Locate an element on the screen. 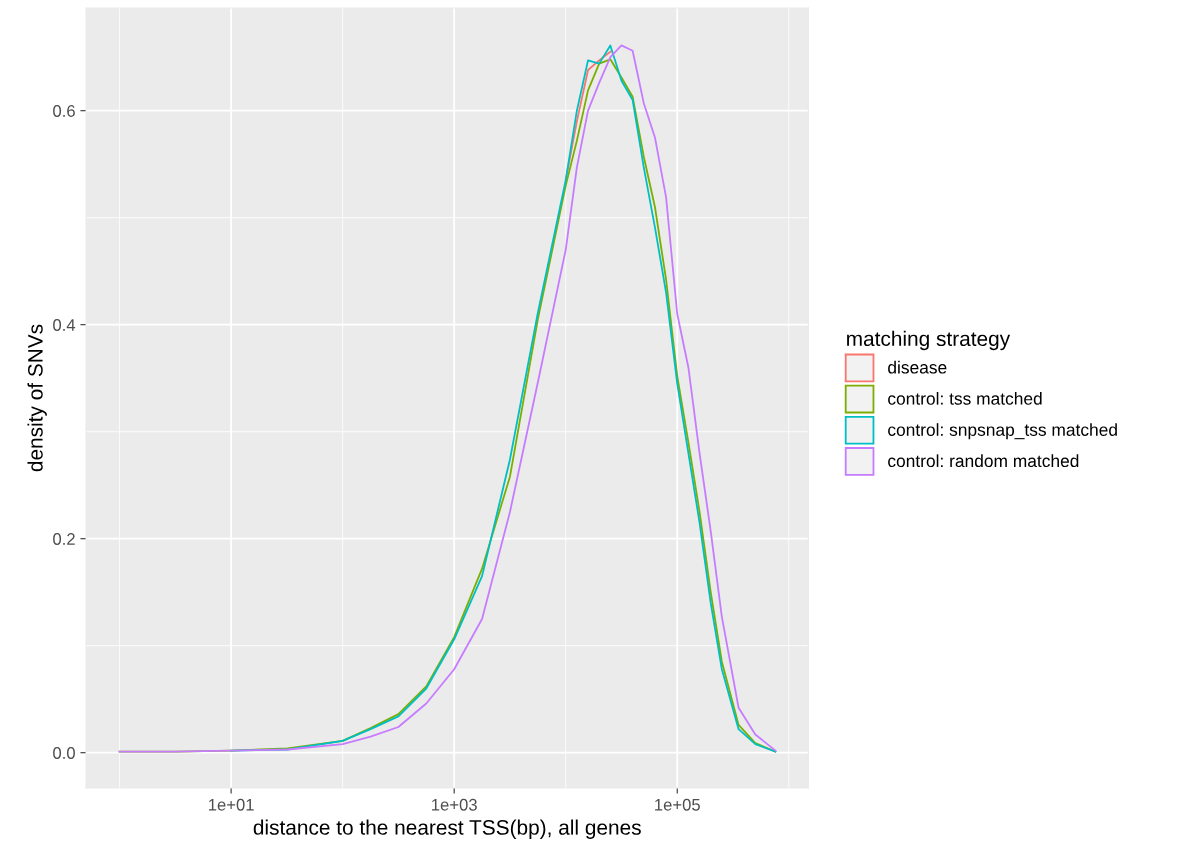 The width and height of the screenshot is (1203, 857). legend-label: disease is located at coordinates (917, 367).